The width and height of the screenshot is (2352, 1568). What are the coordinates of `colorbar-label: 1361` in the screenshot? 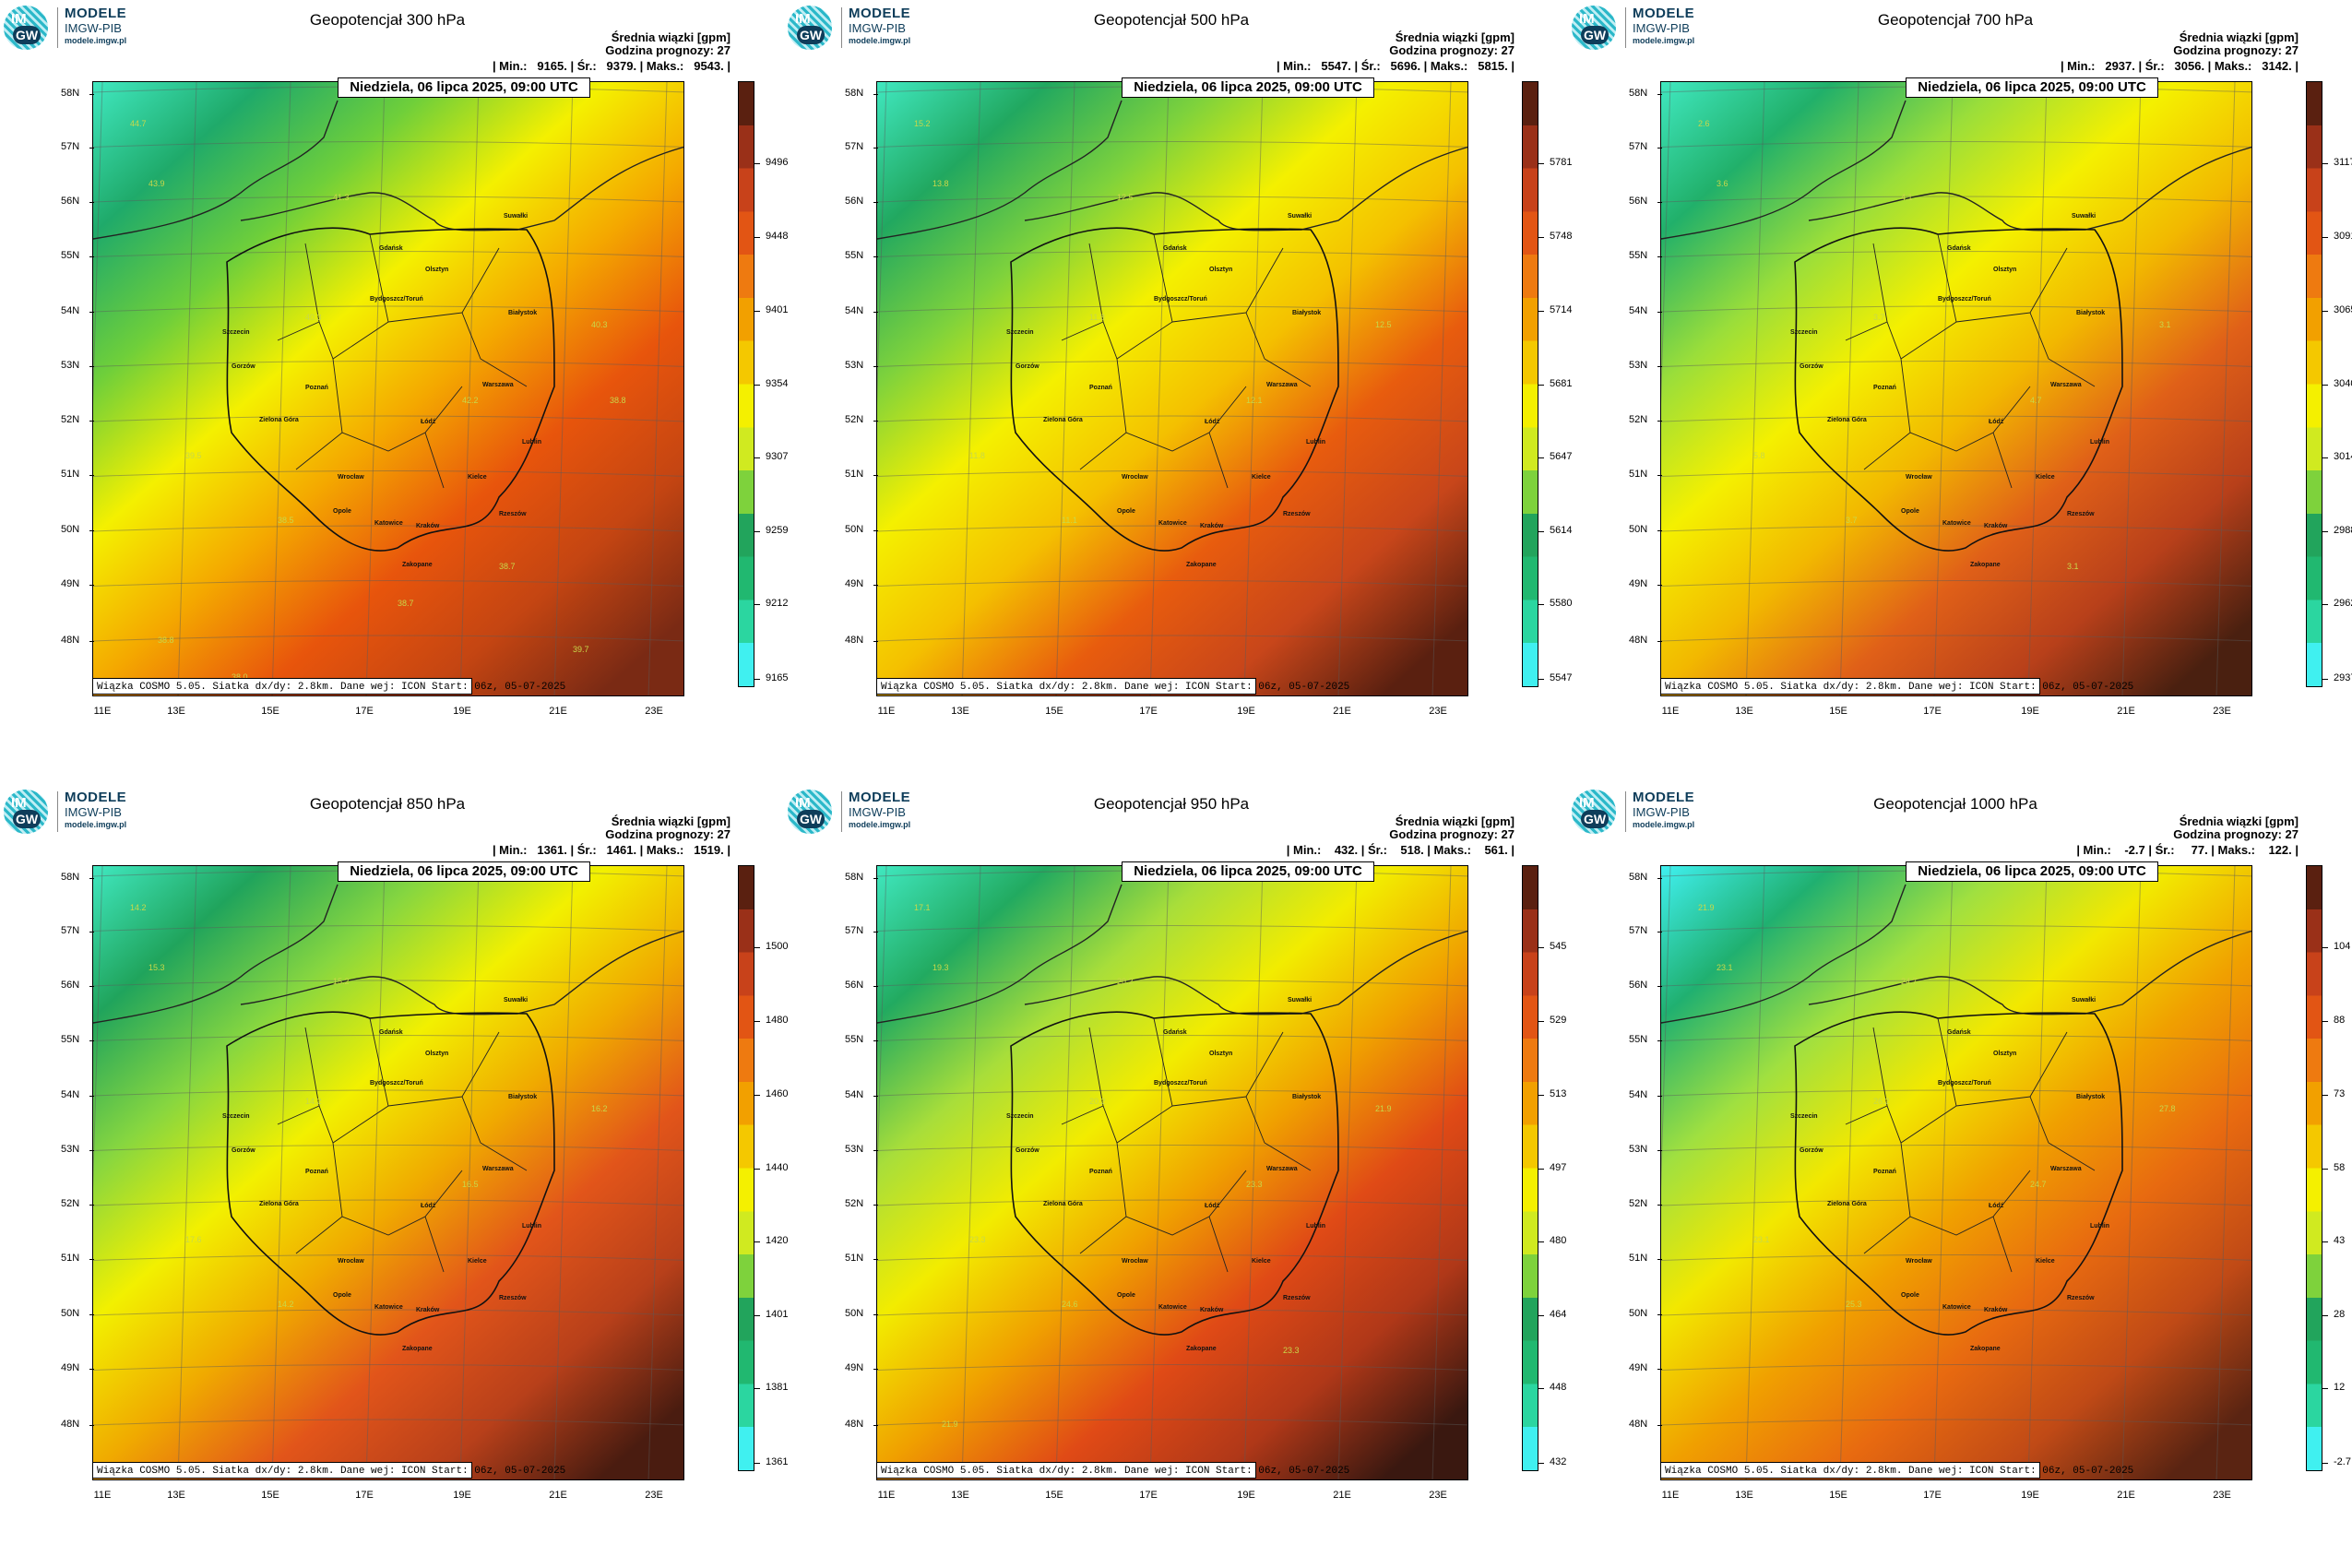 It's located at (771, 1461).